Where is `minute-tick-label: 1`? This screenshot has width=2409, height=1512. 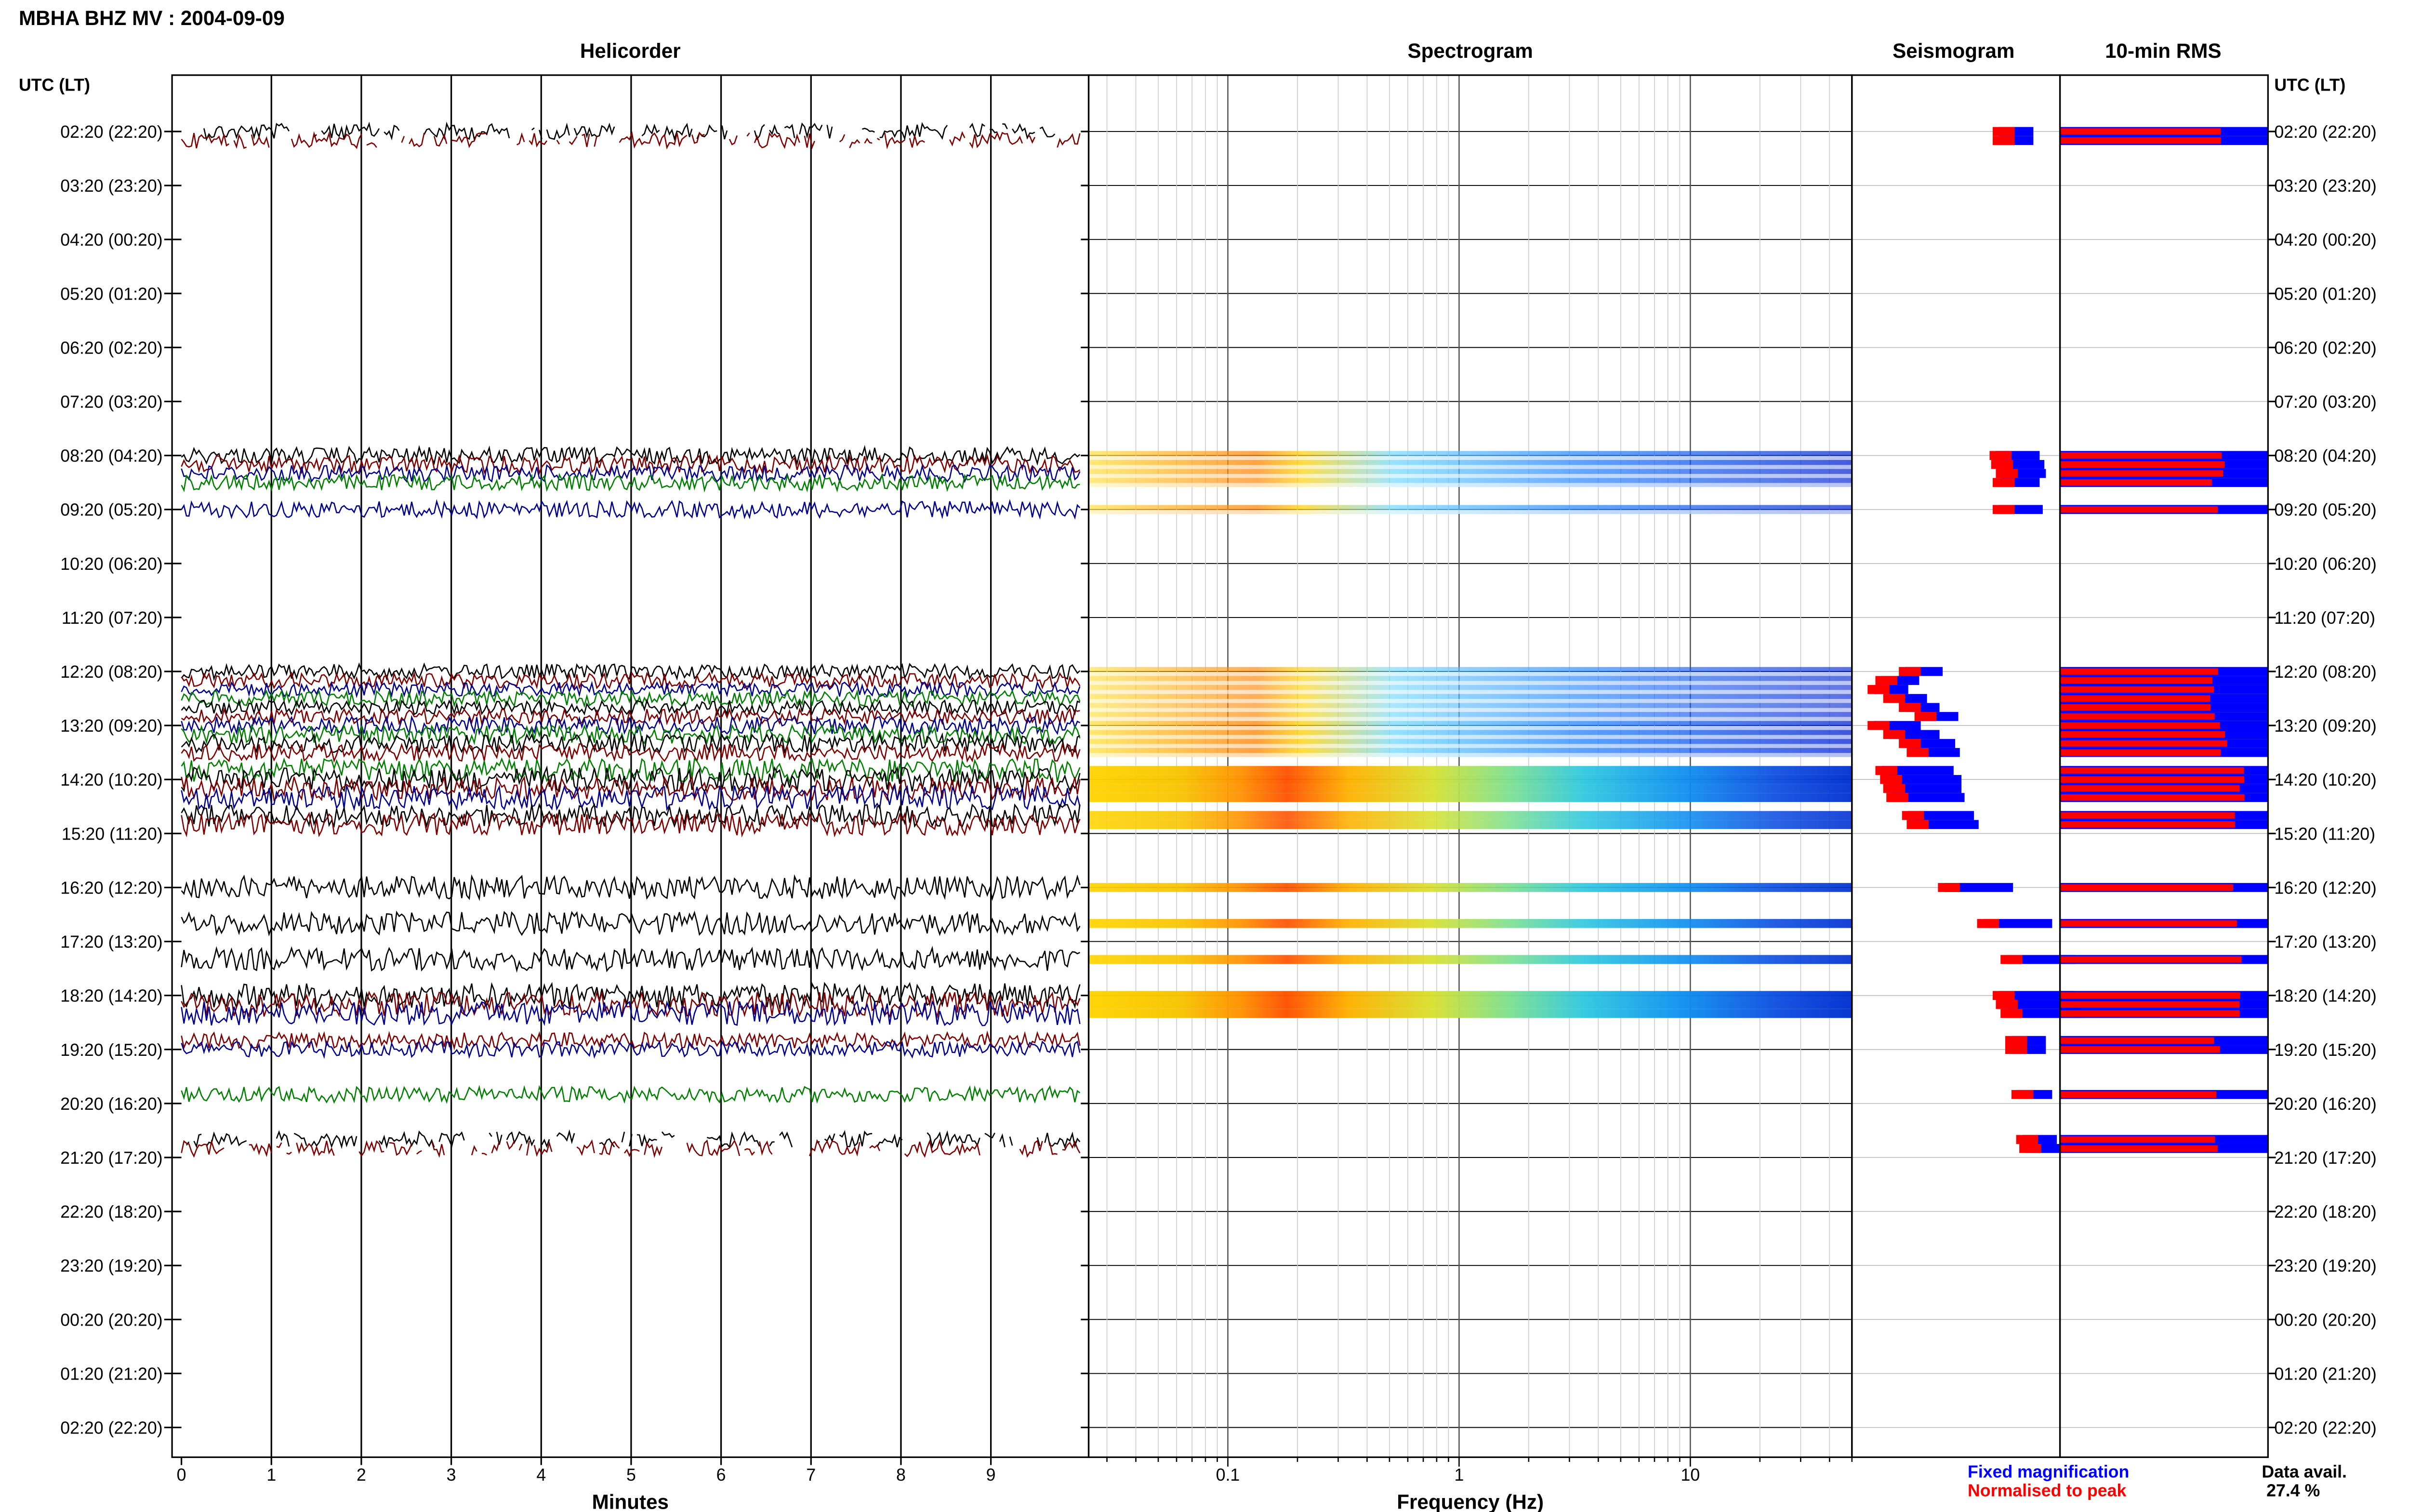 minute-tick-label: 1 is located at coordinates (271, 1475).